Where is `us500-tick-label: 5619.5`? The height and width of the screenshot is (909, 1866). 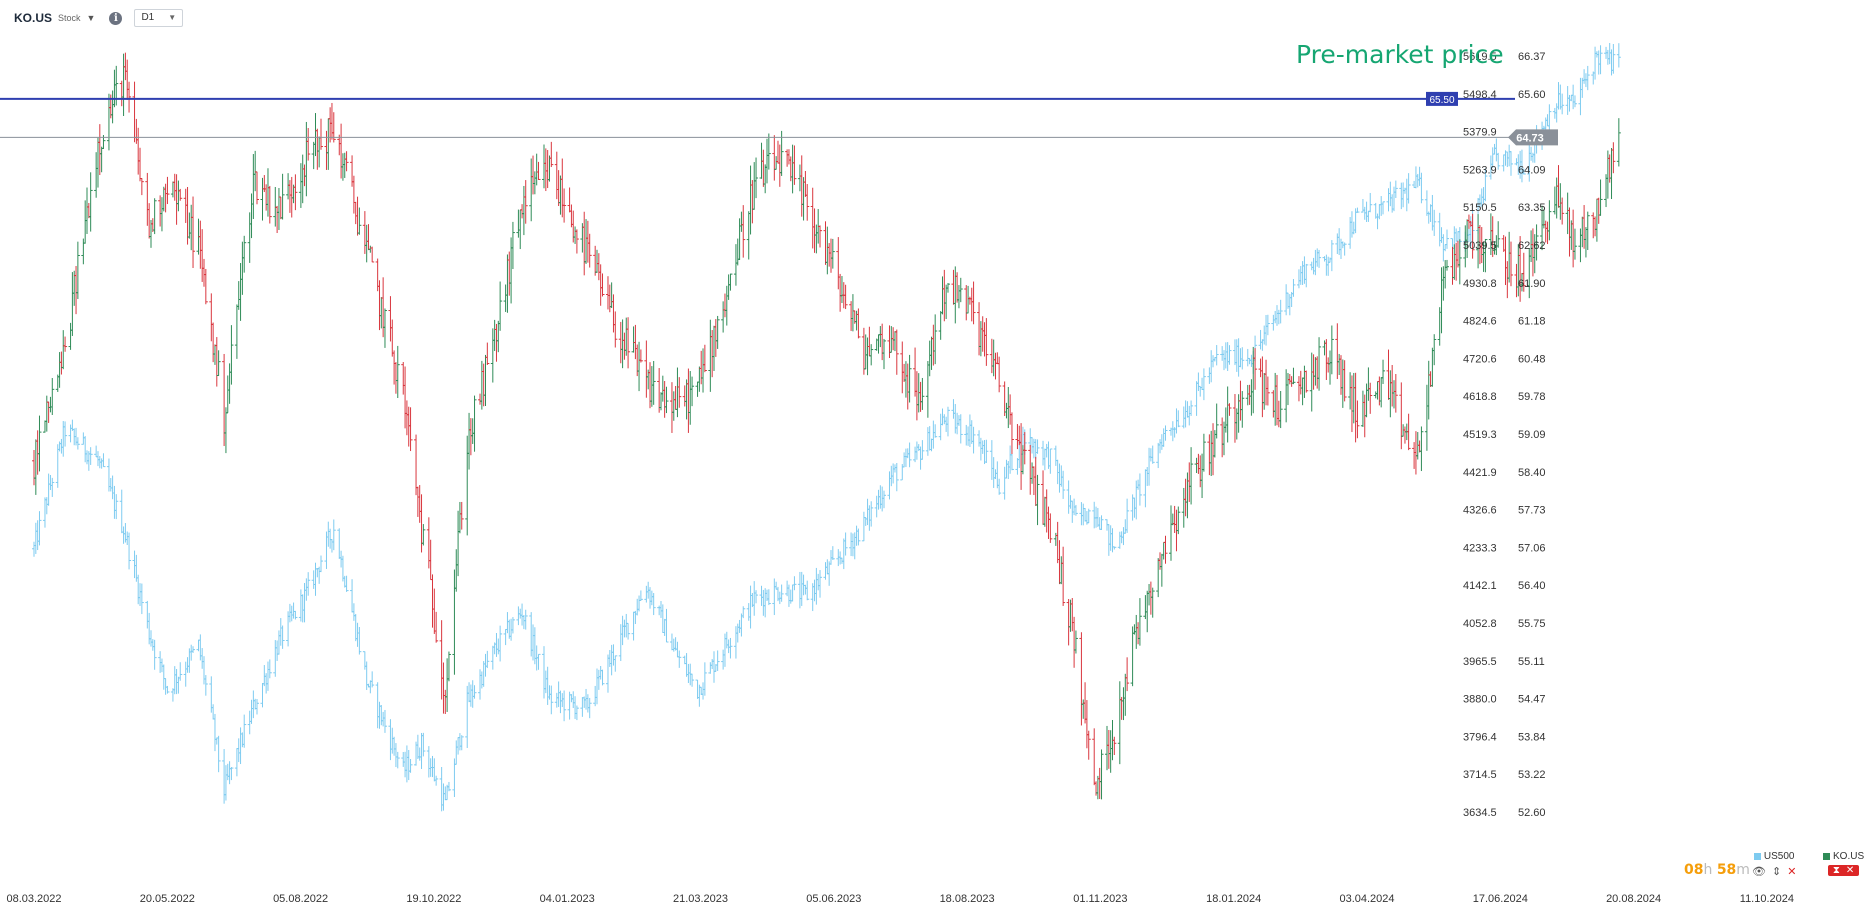
us500-tick-label: 5619.5 is located at coordinates (1480, 57).